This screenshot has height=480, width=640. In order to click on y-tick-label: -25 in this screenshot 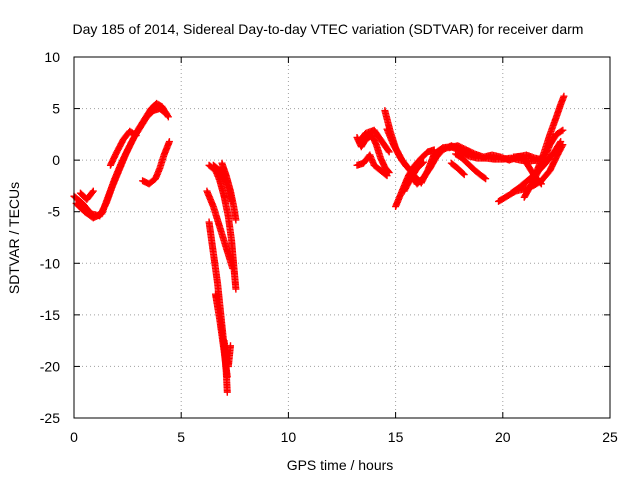, I will do `click(50, 418)`.